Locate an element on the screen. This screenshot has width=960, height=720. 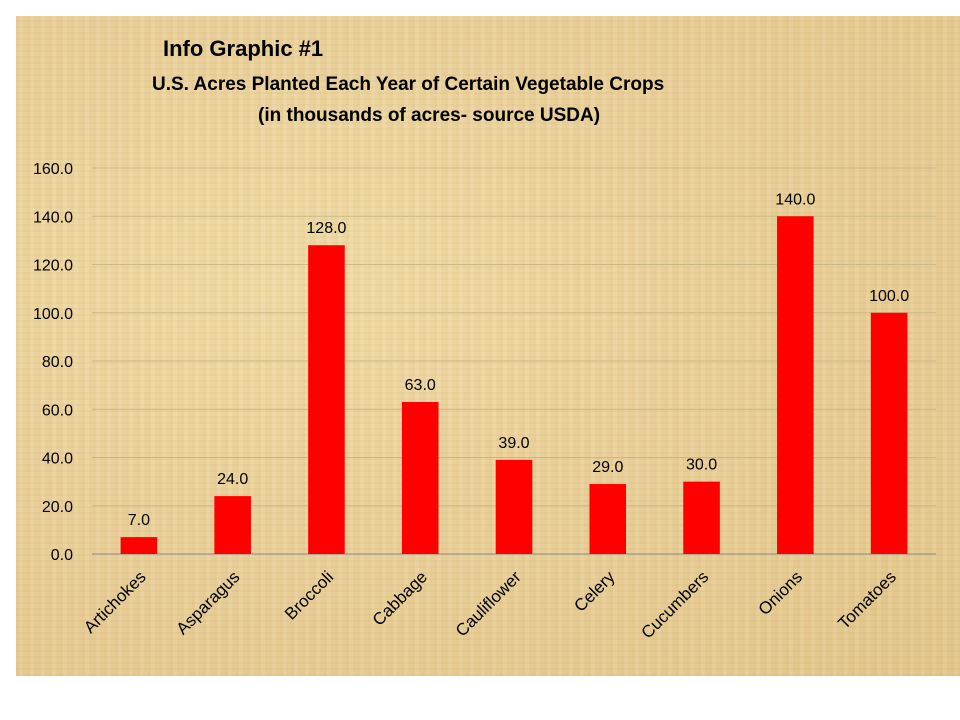
data-label: 100.0 is located at coordinates (889, 296).